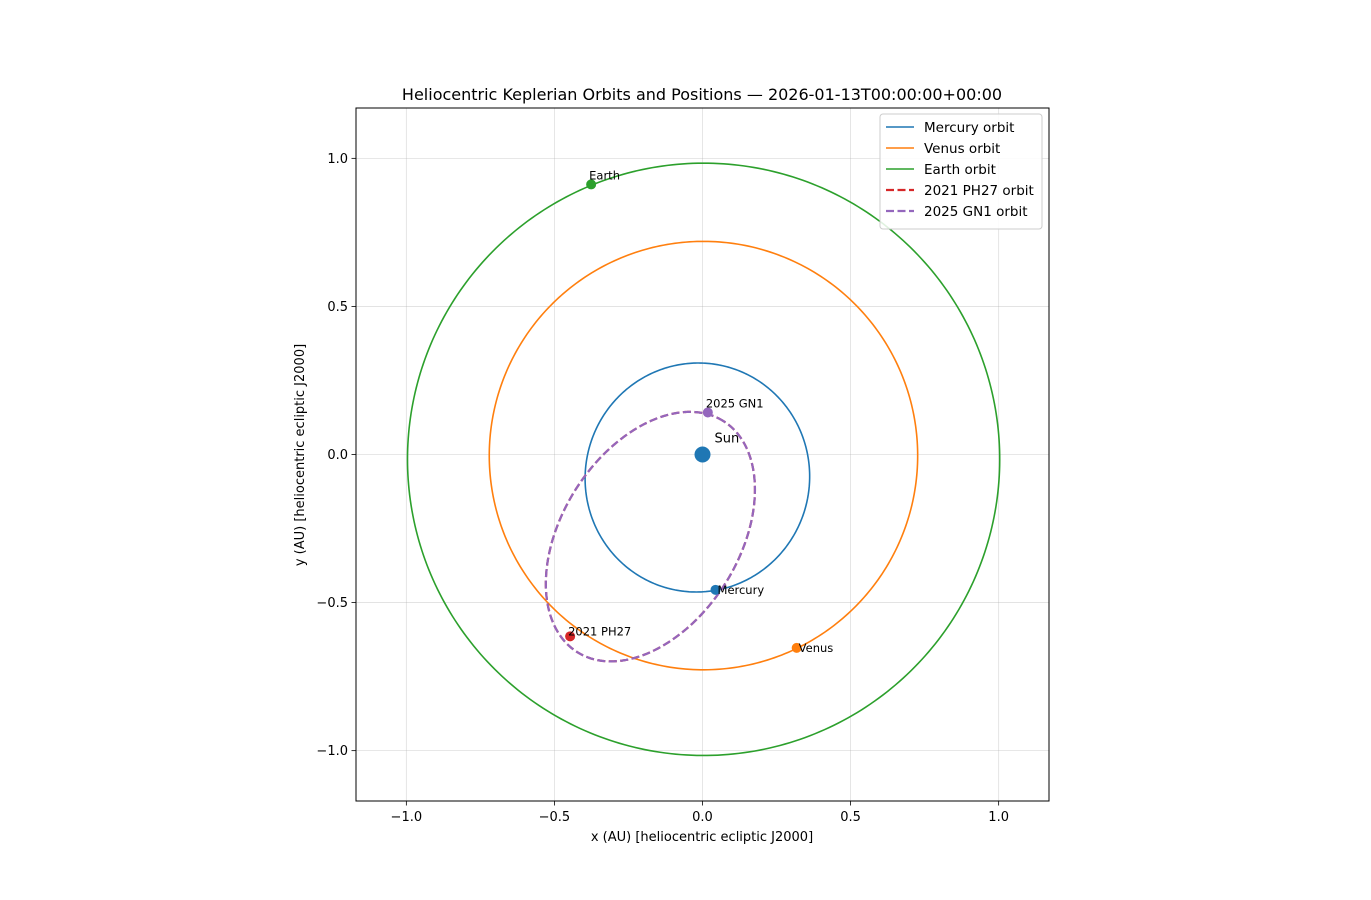 The image size is (1371, 900). I want to click on y-tick-label: −0.5, so click(332, 603).